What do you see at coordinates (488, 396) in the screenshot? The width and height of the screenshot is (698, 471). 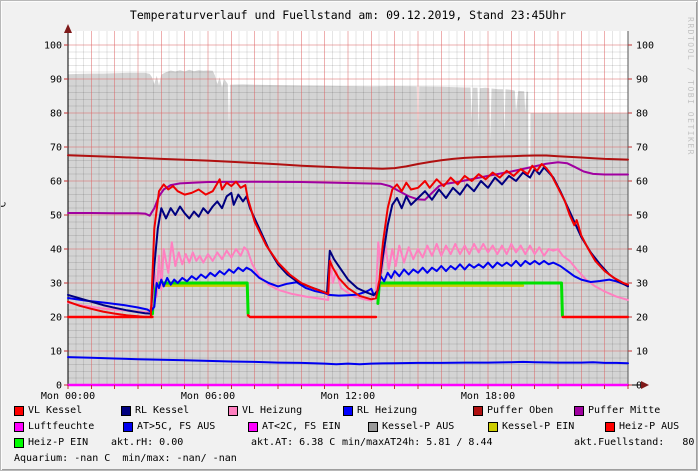 I see `x-tick-label: Mon 18:00` at bounding box center [488, 396].